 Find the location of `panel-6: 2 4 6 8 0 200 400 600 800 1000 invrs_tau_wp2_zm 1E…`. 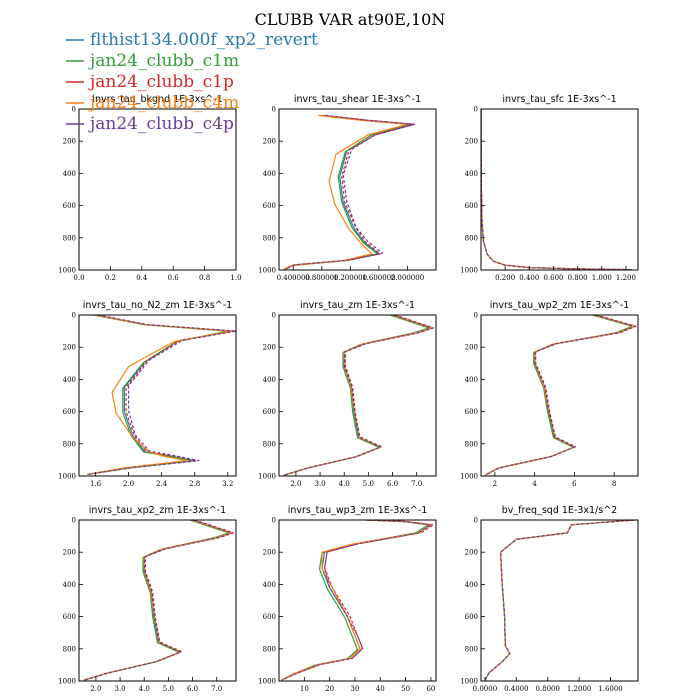

panel-6: 2 4 6 8 0 200 400 600 800 1000 invrs_tau_wp2_zm 1E… is located at coordinates (549, 394).